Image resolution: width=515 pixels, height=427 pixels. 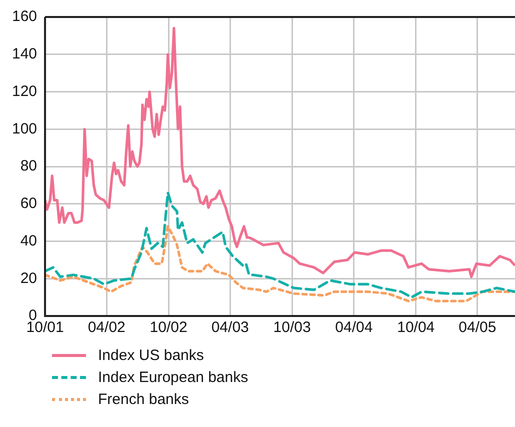 What do you see at coordinates (230, 327) in the screenshot?
I see `x-tick-label: 04/03` at bounding box center [230, 327].